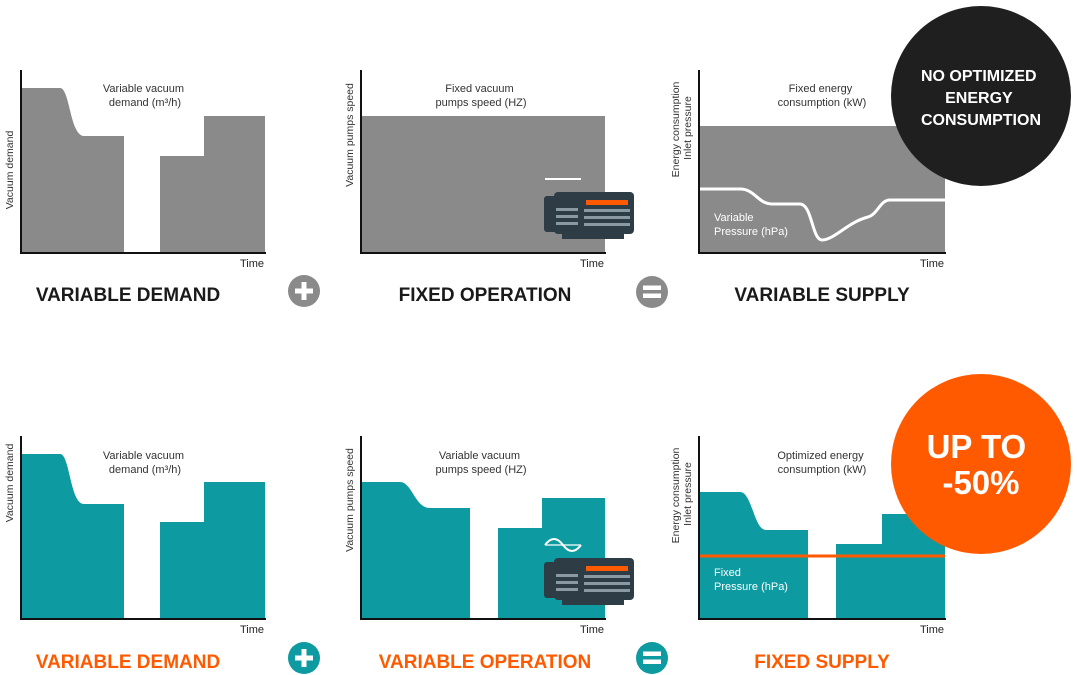 The width and height of the screenshot is (1077, 675). Describe the element at coordinates (822, 295) in the screenshot. I see `caption: VARIABLE SUPPLY` at that location.